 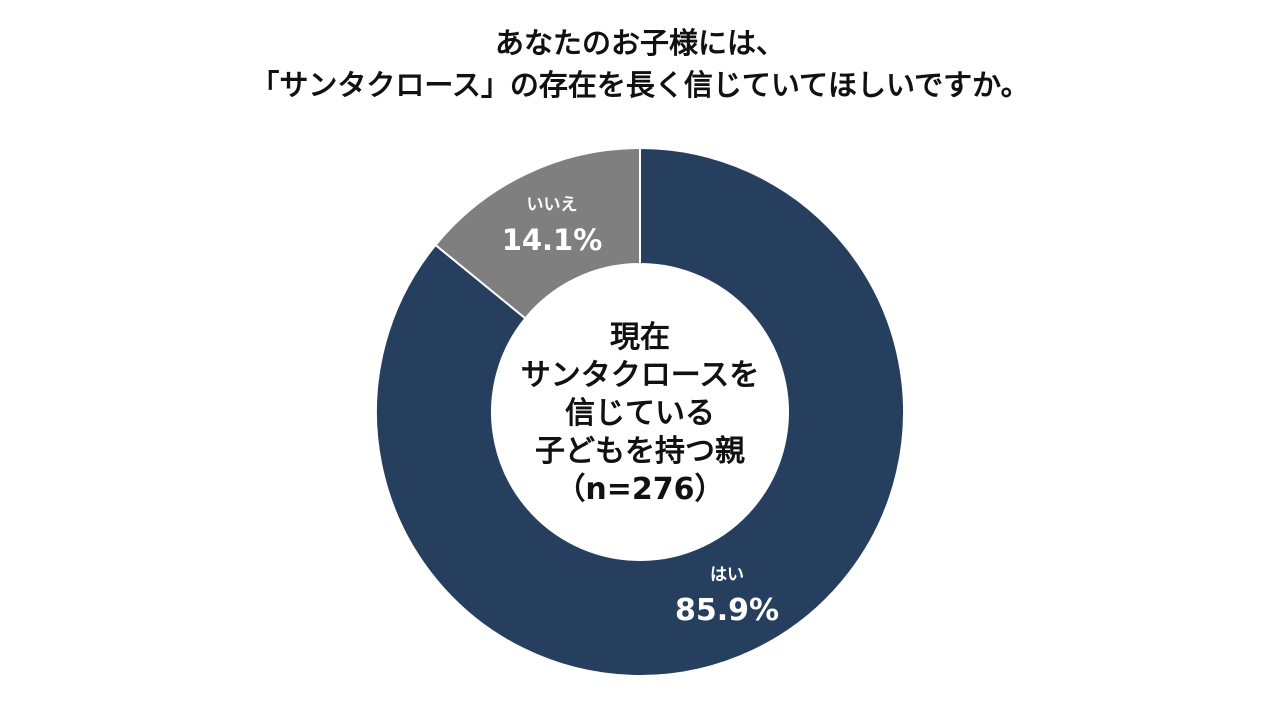 I want to click on slice-label-yes: はい, so click(x=727, y=575).